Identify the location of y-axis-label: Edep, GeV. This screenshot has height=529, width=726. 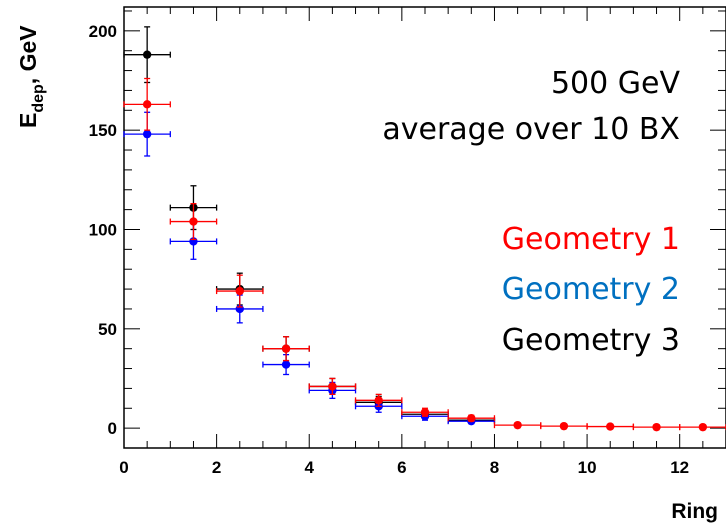
(31, 76).